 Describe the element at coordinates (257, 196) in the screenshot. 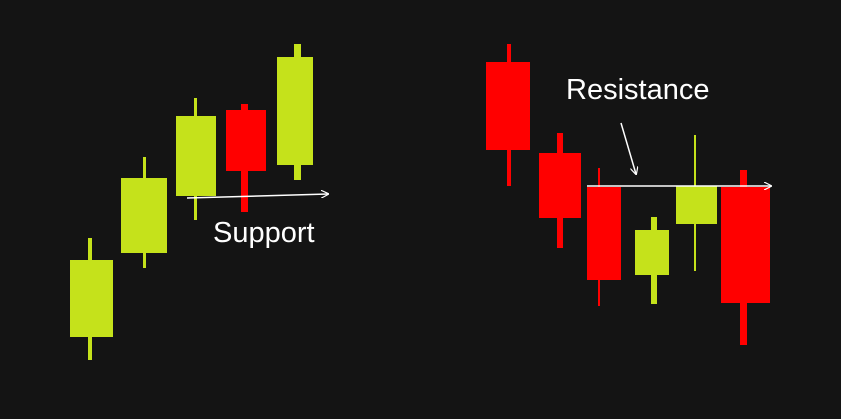

I see `support-line` at that location.